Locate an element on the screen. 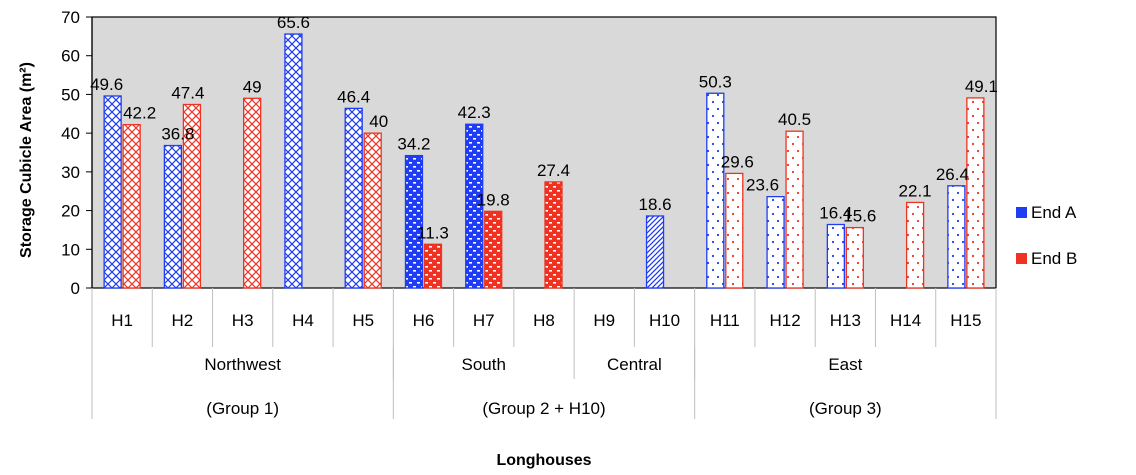  bar-end-a-h15 is located at coordinates (956, 237).